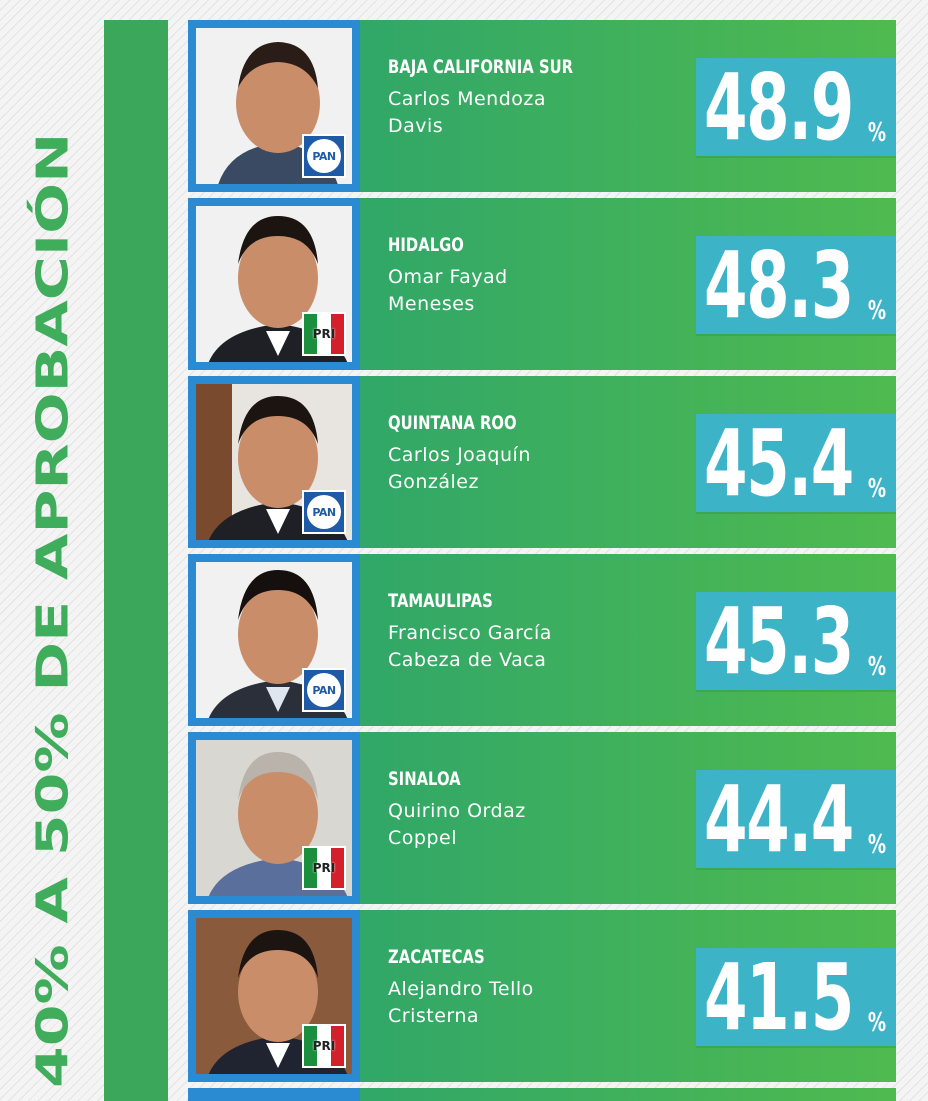  Describe the element at coordinates (53, 610) in the screenshot. I see `side-title-text: 40% A 50% DE APROBACIÓN` at that location.